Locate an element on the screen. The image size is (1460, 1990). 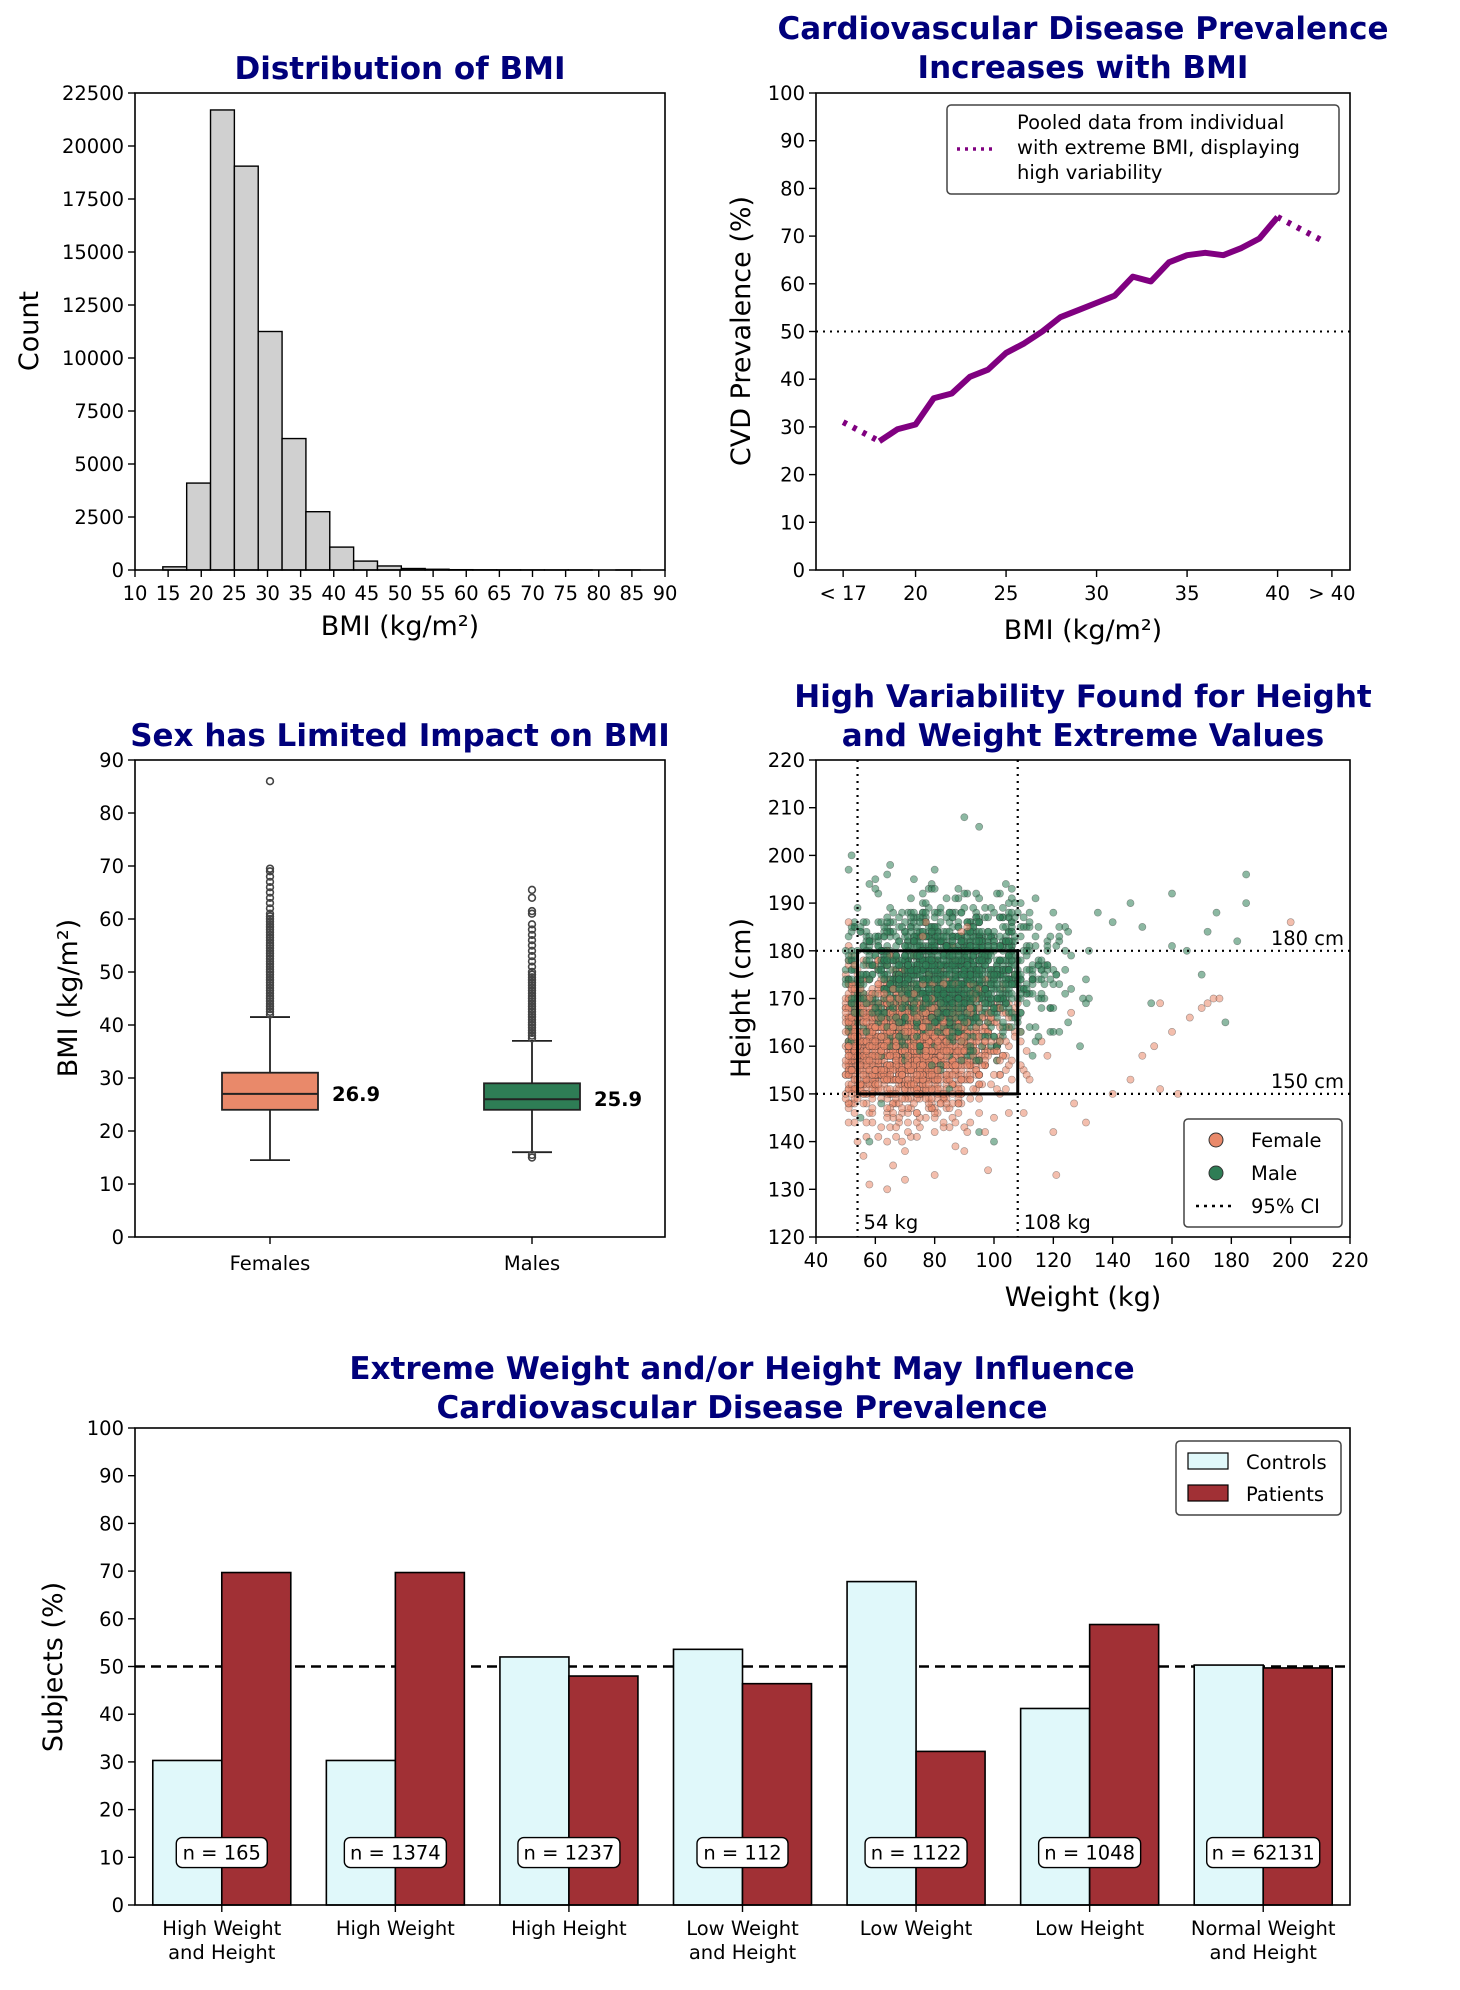
n-label: n = 165 is located at coordinates (222, 1853).